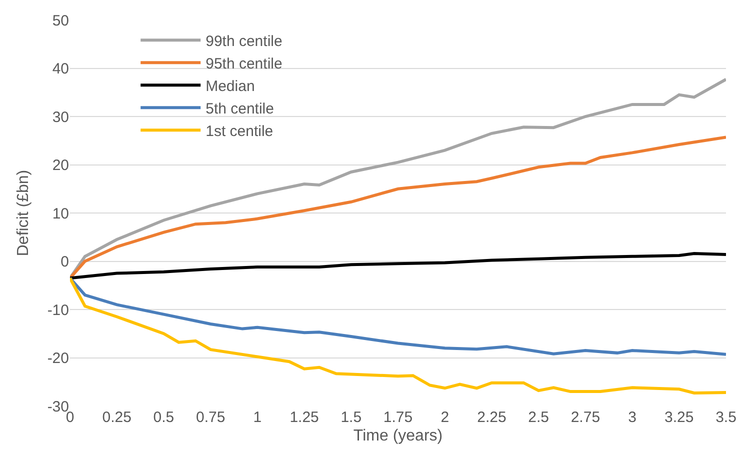  I want to click on y-tick-label: 30, so click(60, 117).